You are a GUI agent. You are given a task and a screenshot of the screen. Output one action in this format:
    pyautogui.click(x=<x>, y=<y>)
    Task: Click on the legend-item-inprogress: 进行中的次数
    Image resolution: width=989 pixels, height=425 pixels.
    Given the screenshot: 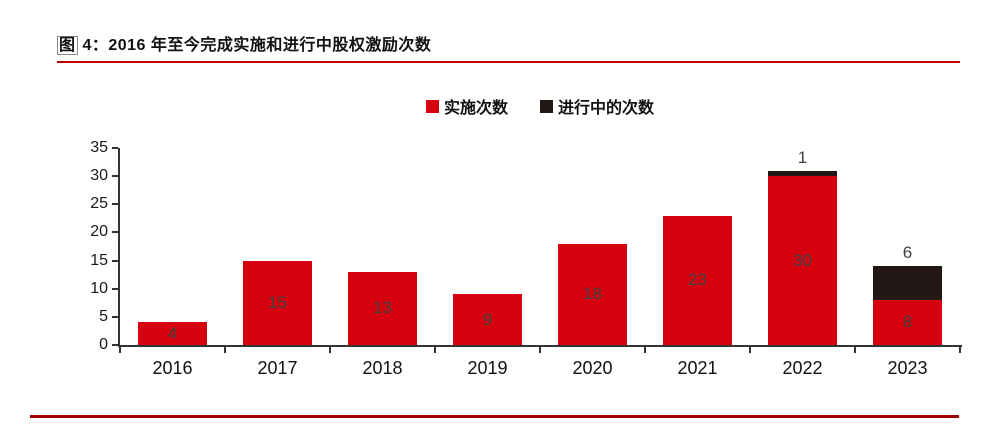 What is the action you would take?
    pyautogui.click(x=597, y=106)
    